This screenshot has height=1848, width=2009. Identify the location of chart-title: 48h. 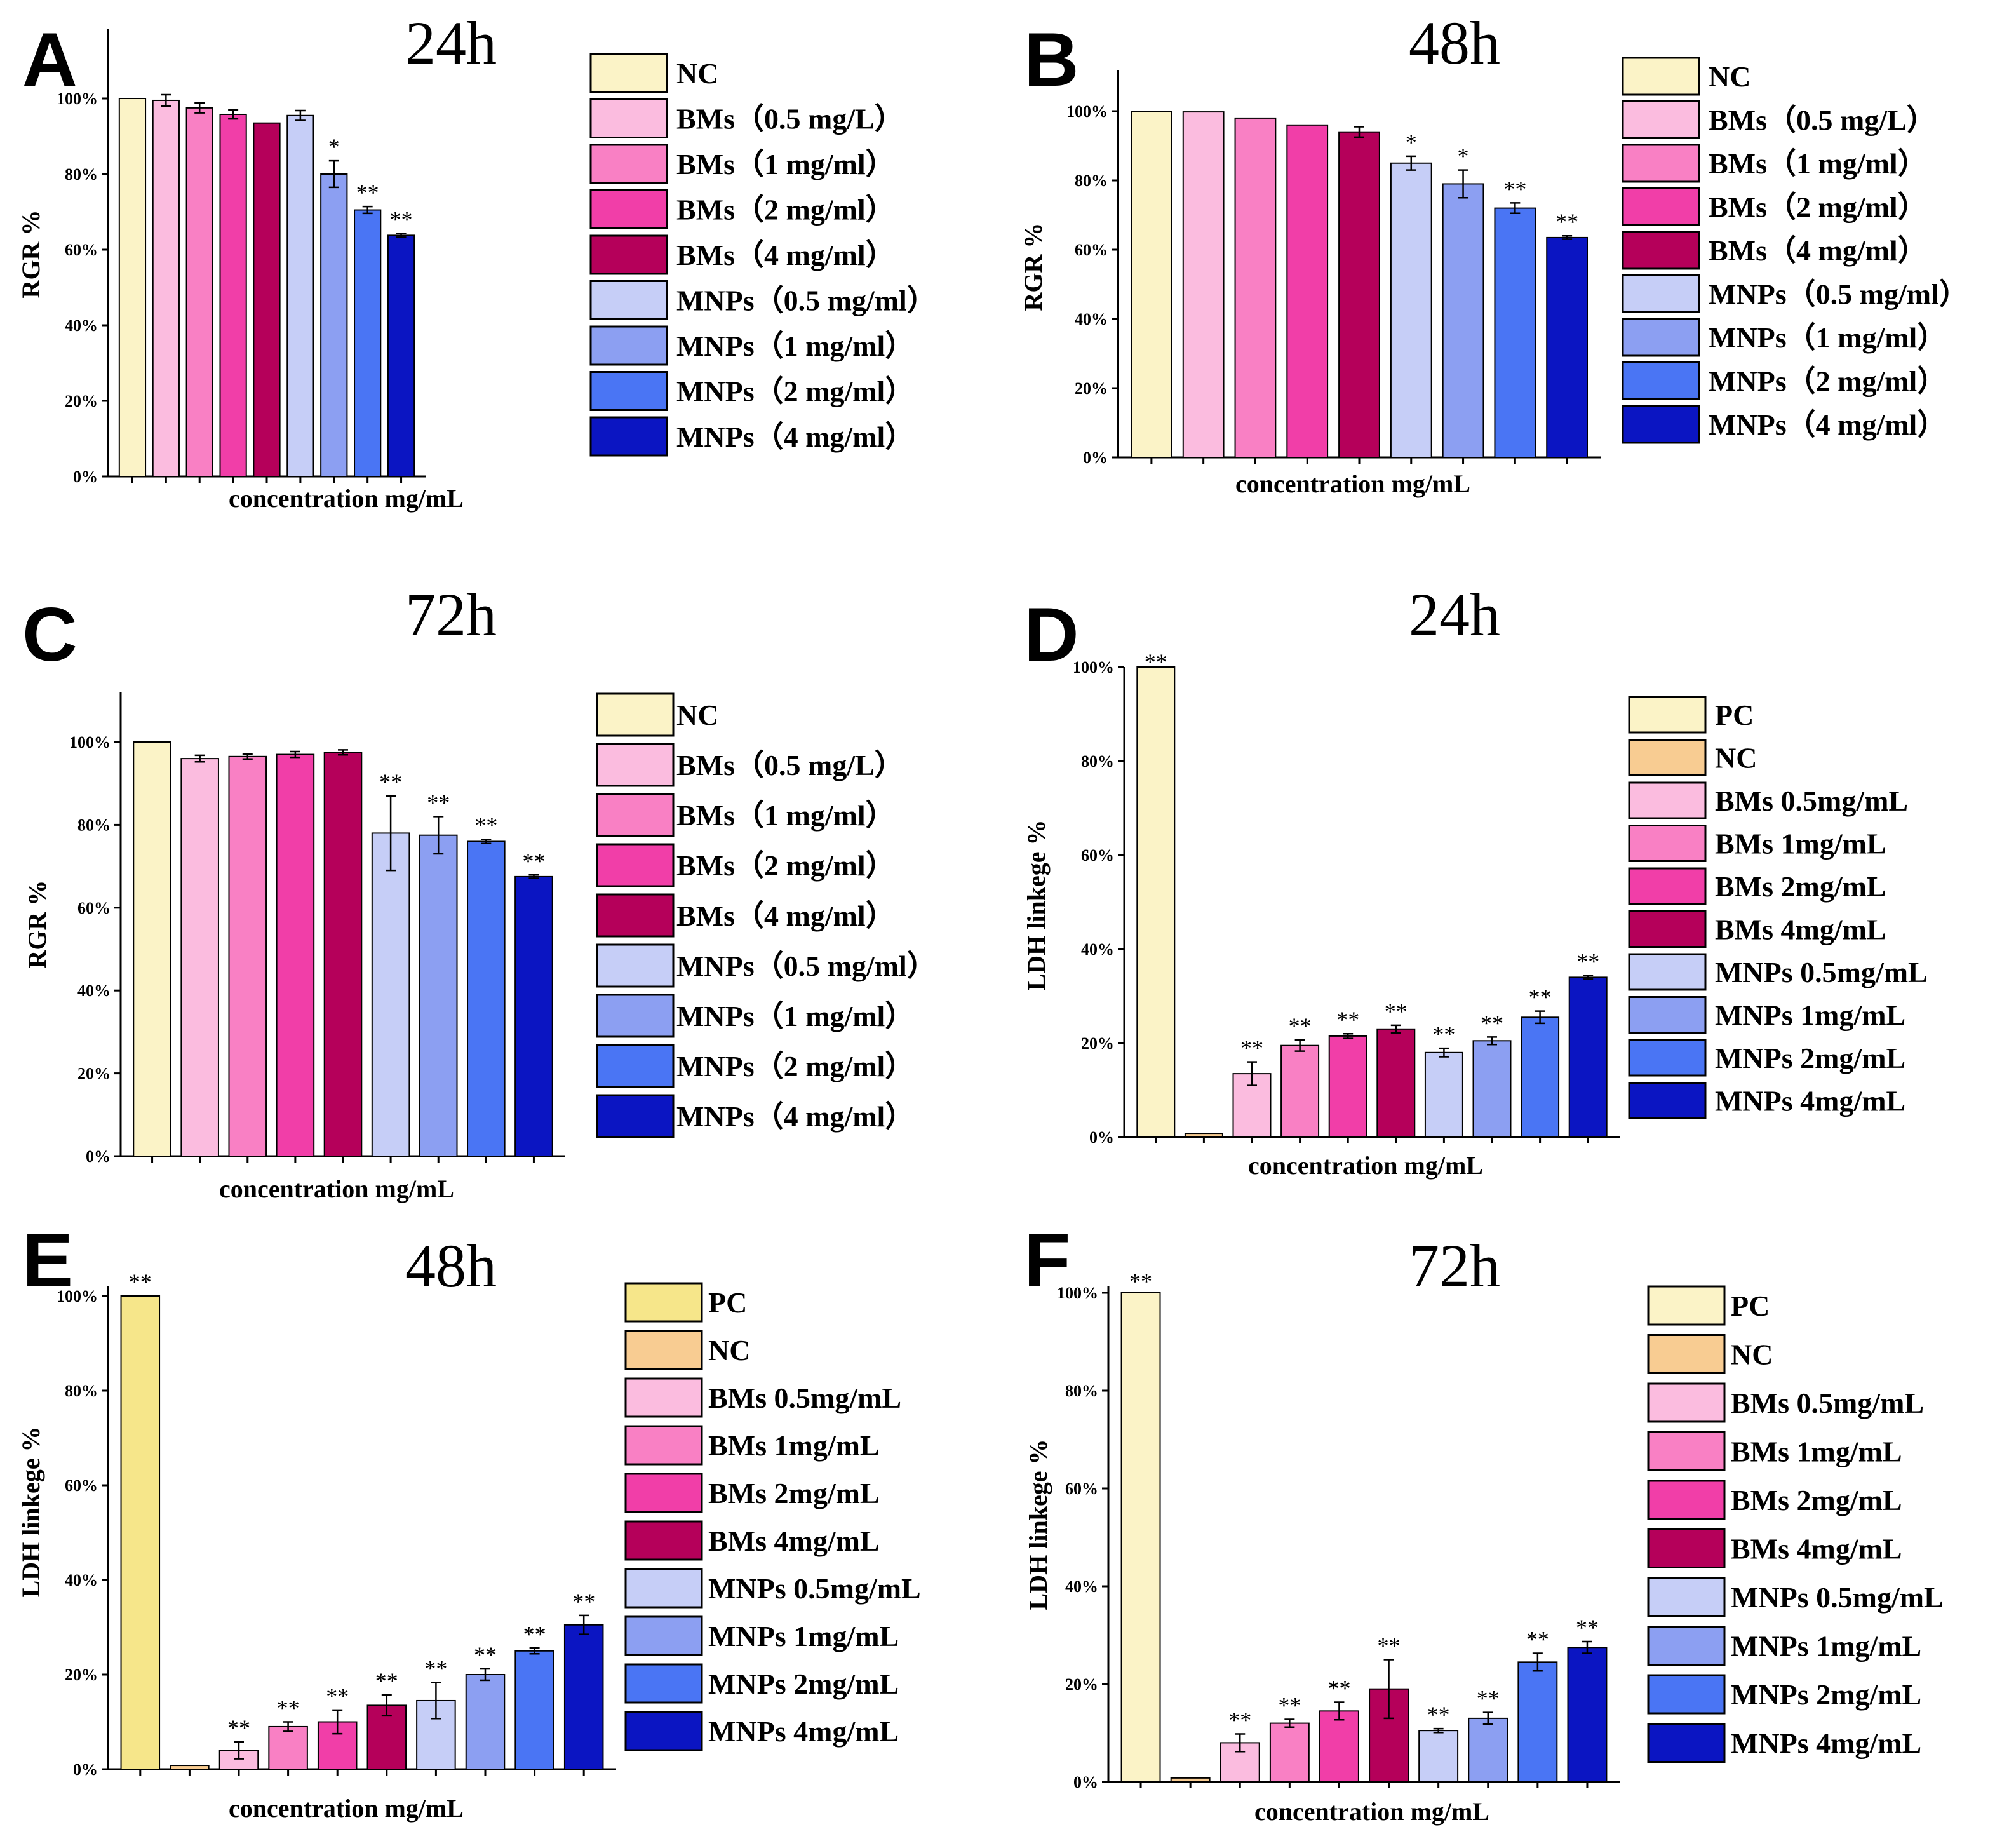
(451, 1266).